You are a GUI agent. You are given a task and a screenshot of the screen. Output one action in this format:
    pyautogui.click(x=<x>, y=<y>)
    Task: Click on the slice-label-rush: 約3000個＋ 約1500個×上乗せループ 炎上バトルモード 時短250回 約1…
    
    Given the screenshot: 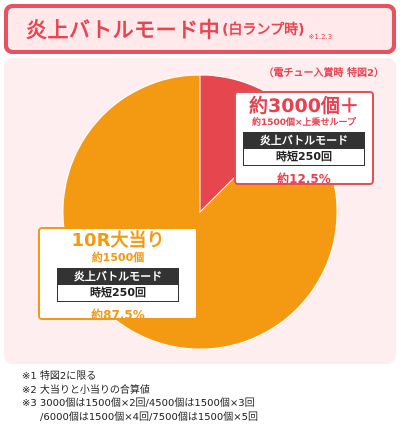 What is the action you would take?
    pyautogui.click(x=304, y=138)
    